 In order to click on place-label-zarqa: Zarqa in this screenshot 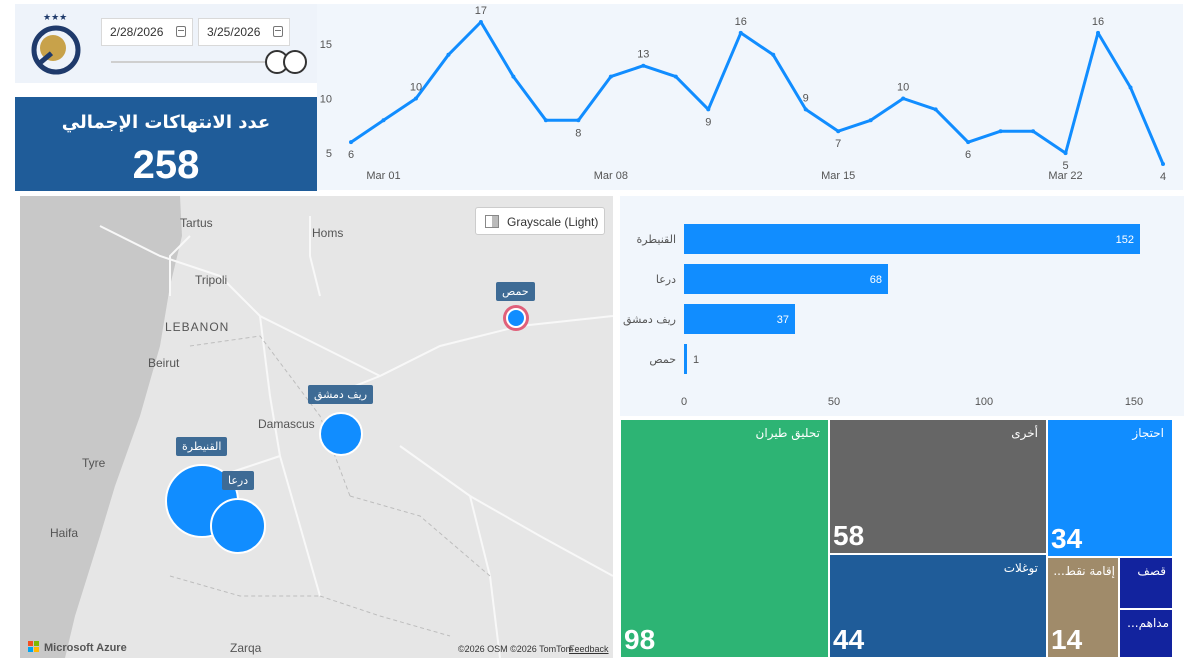, I will do `click(246, 648)`.